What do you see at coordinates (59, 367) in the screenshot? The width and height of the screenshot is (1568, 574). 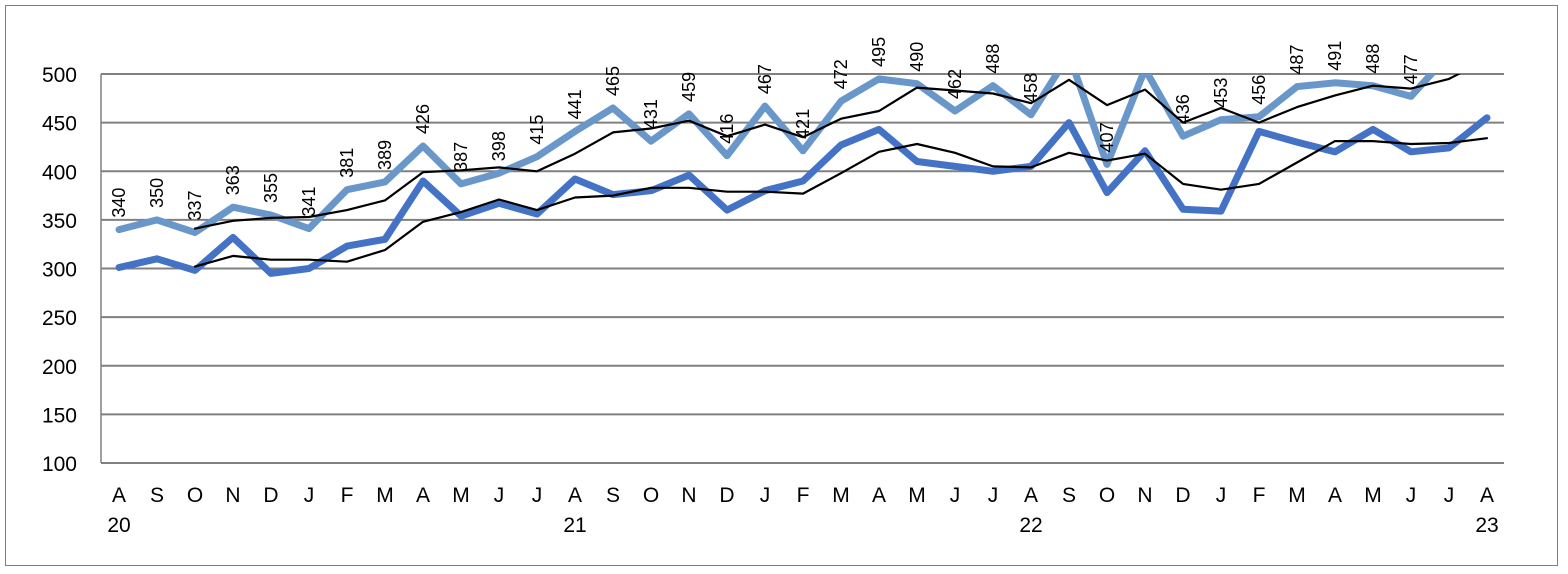 I see `y-tick-label-200: 200` at bounding box center [59, 367].